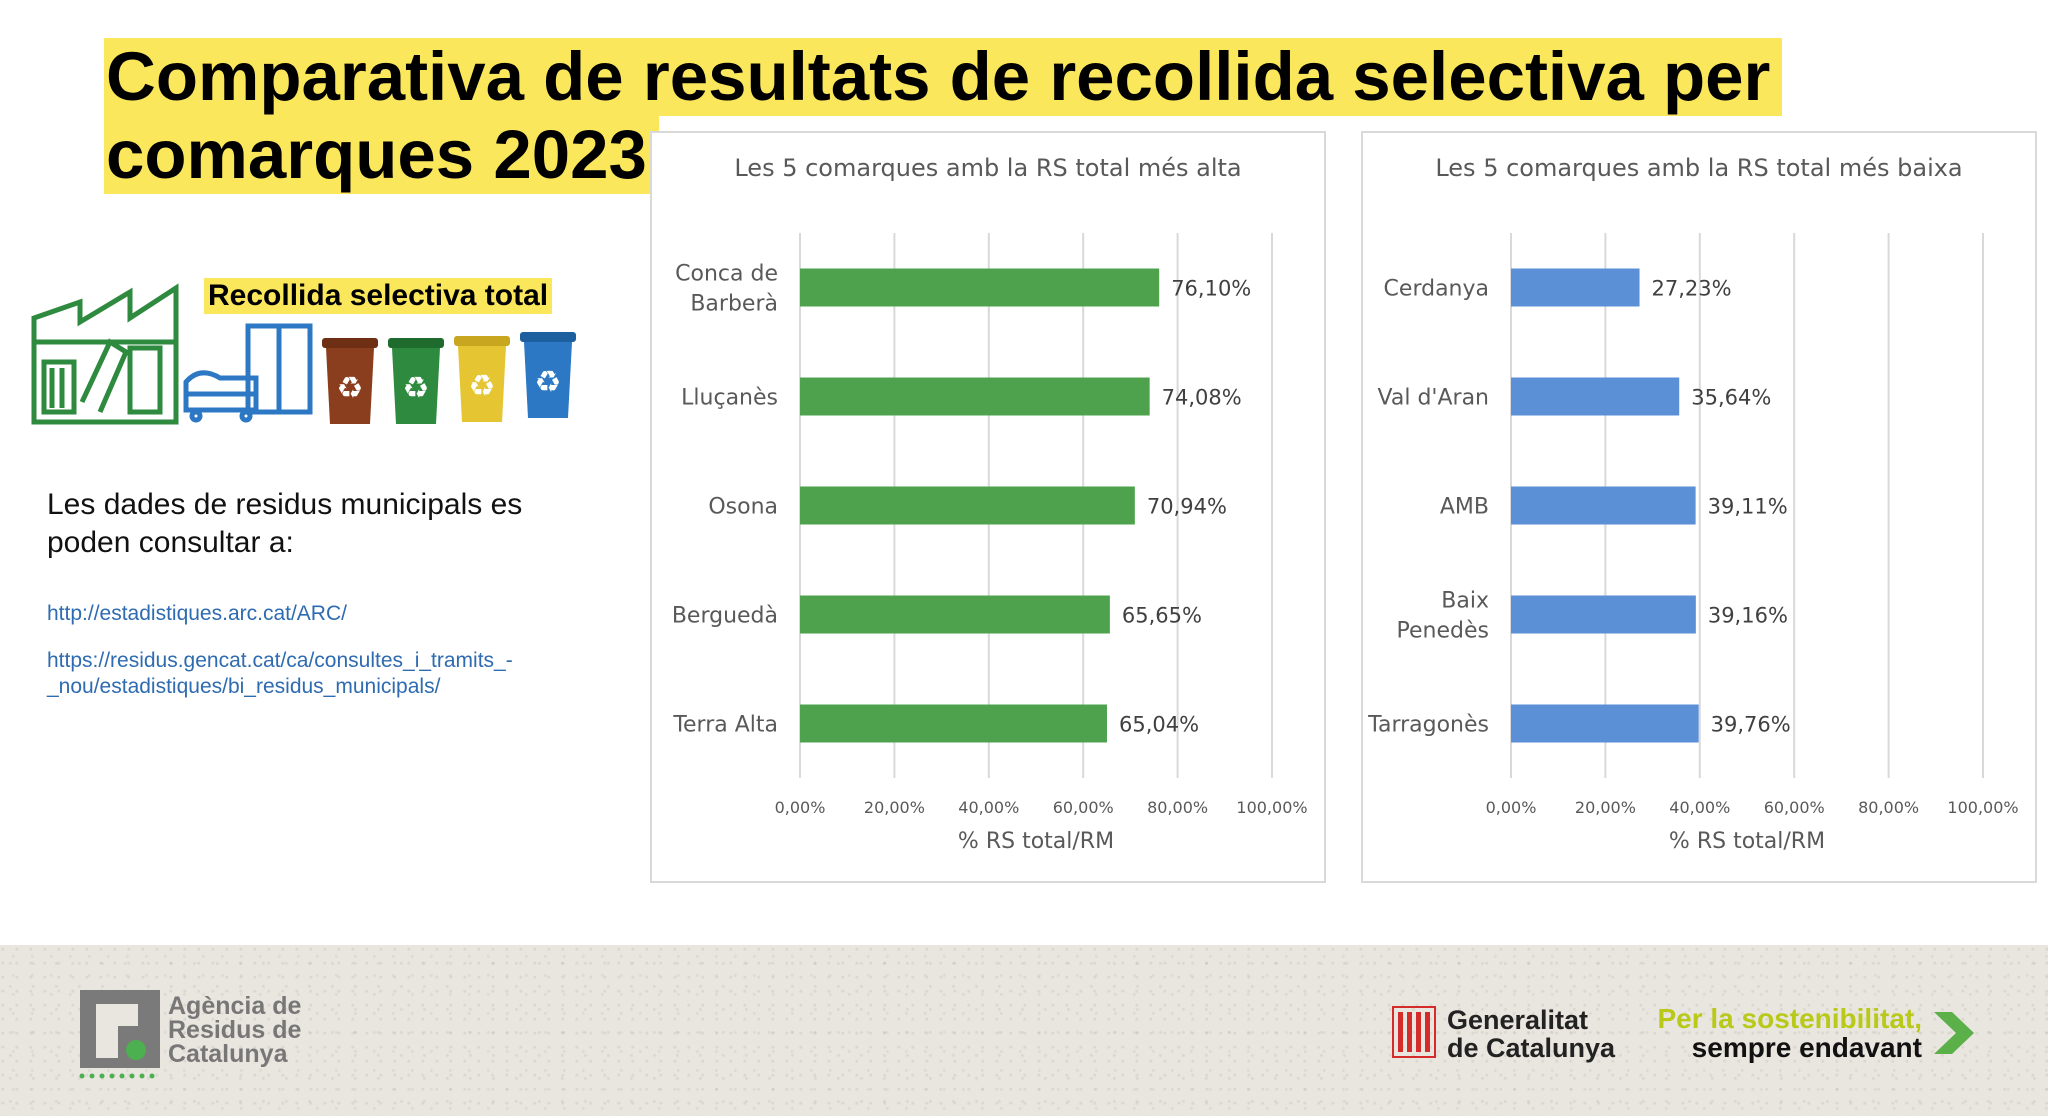 Image resolution: width=2048 pixels, height=1116 pixels. I want to click on paper-bin-icon: ♻, so click(548, 375).